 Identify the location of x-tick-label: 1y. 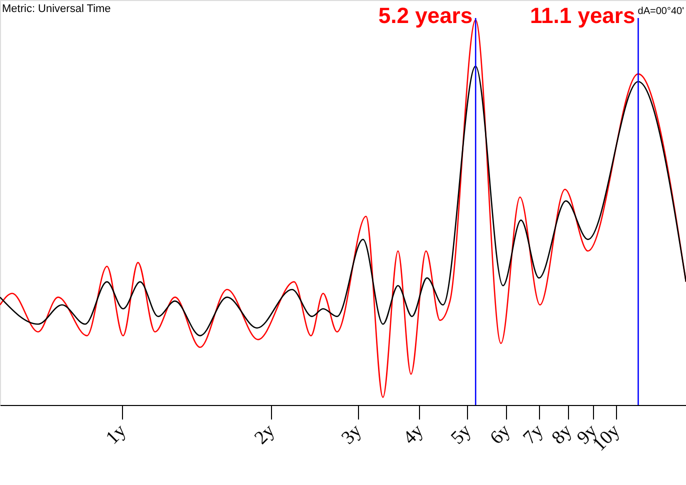
(116, 434).